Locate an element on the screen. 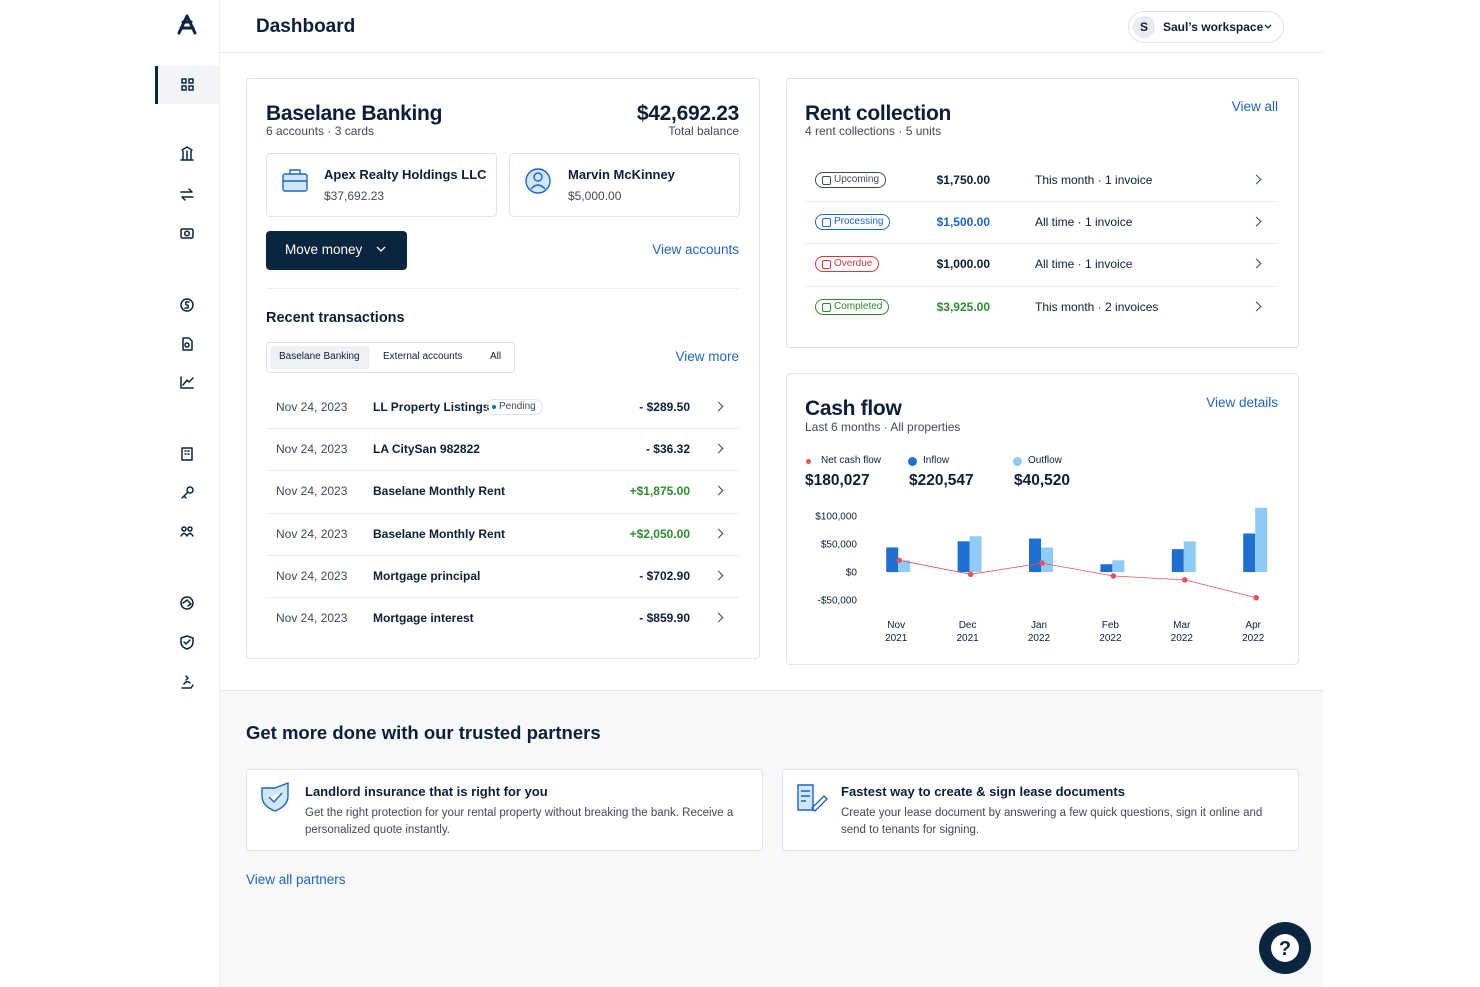  view-more-link: View more is located at coordinates (707, 356).